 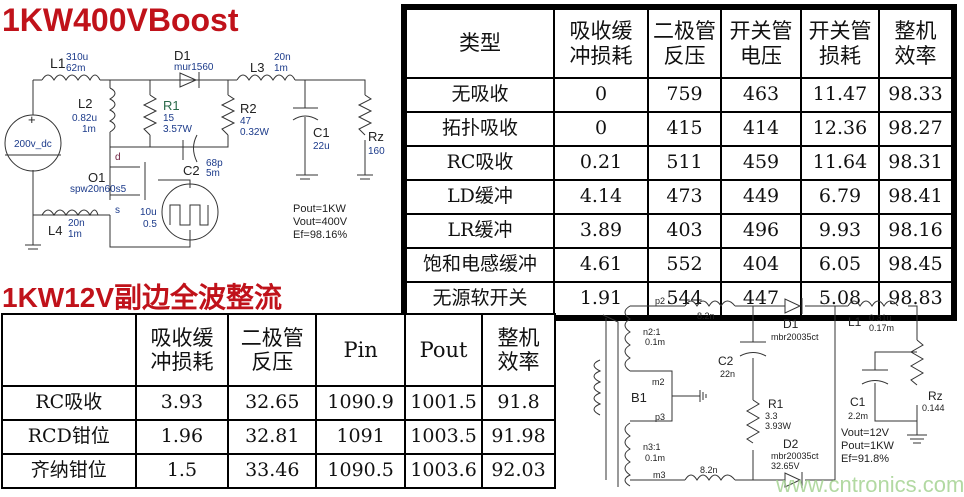 What do you see at coordinates (684, 265) in the screenshot?
I see `value-cell: 552` at bounding box center [684, 265].